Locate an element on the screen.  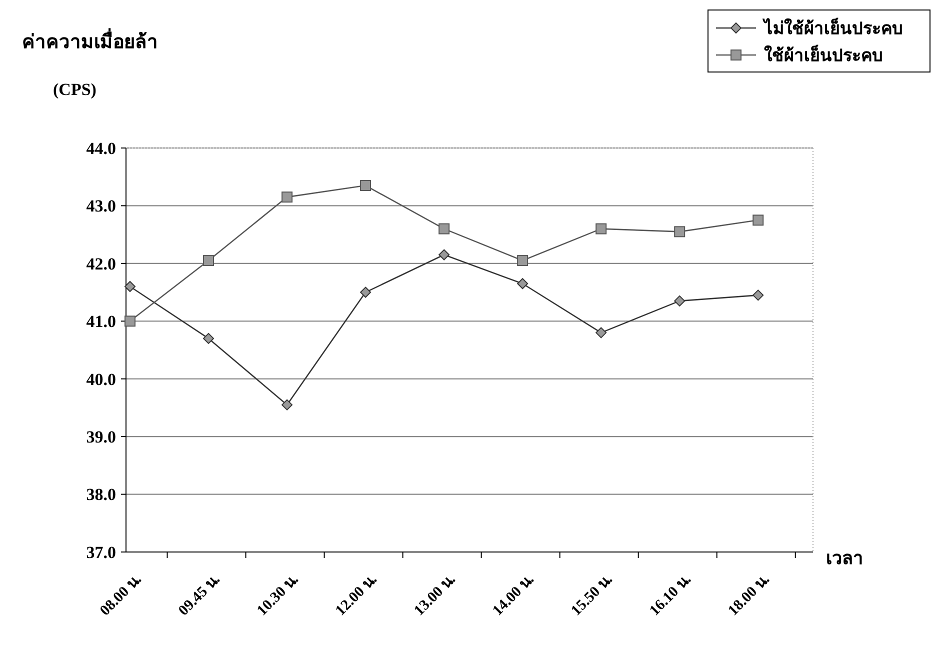
y-tick-label: 42.0 is located at coordinates (101, 264).